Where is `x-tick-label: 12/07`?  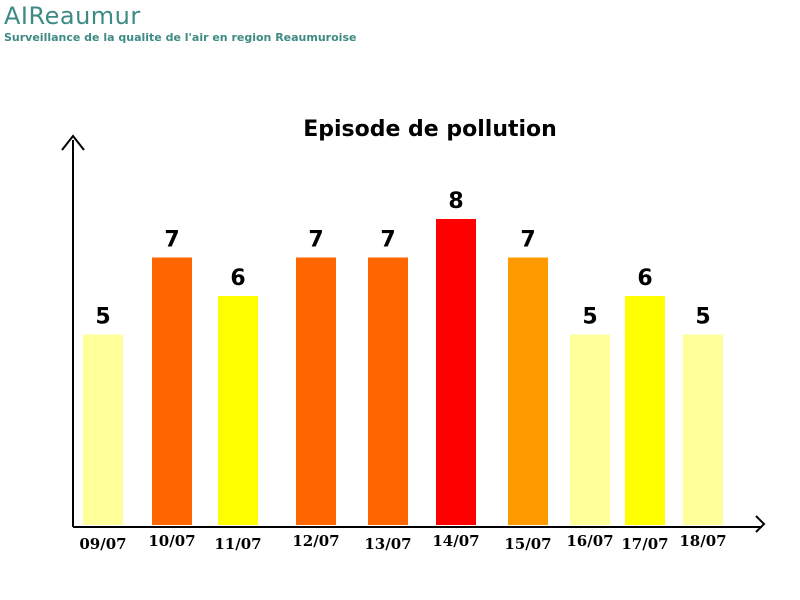
x-tick-label: 12/07 is located at coordinates (315, 541).